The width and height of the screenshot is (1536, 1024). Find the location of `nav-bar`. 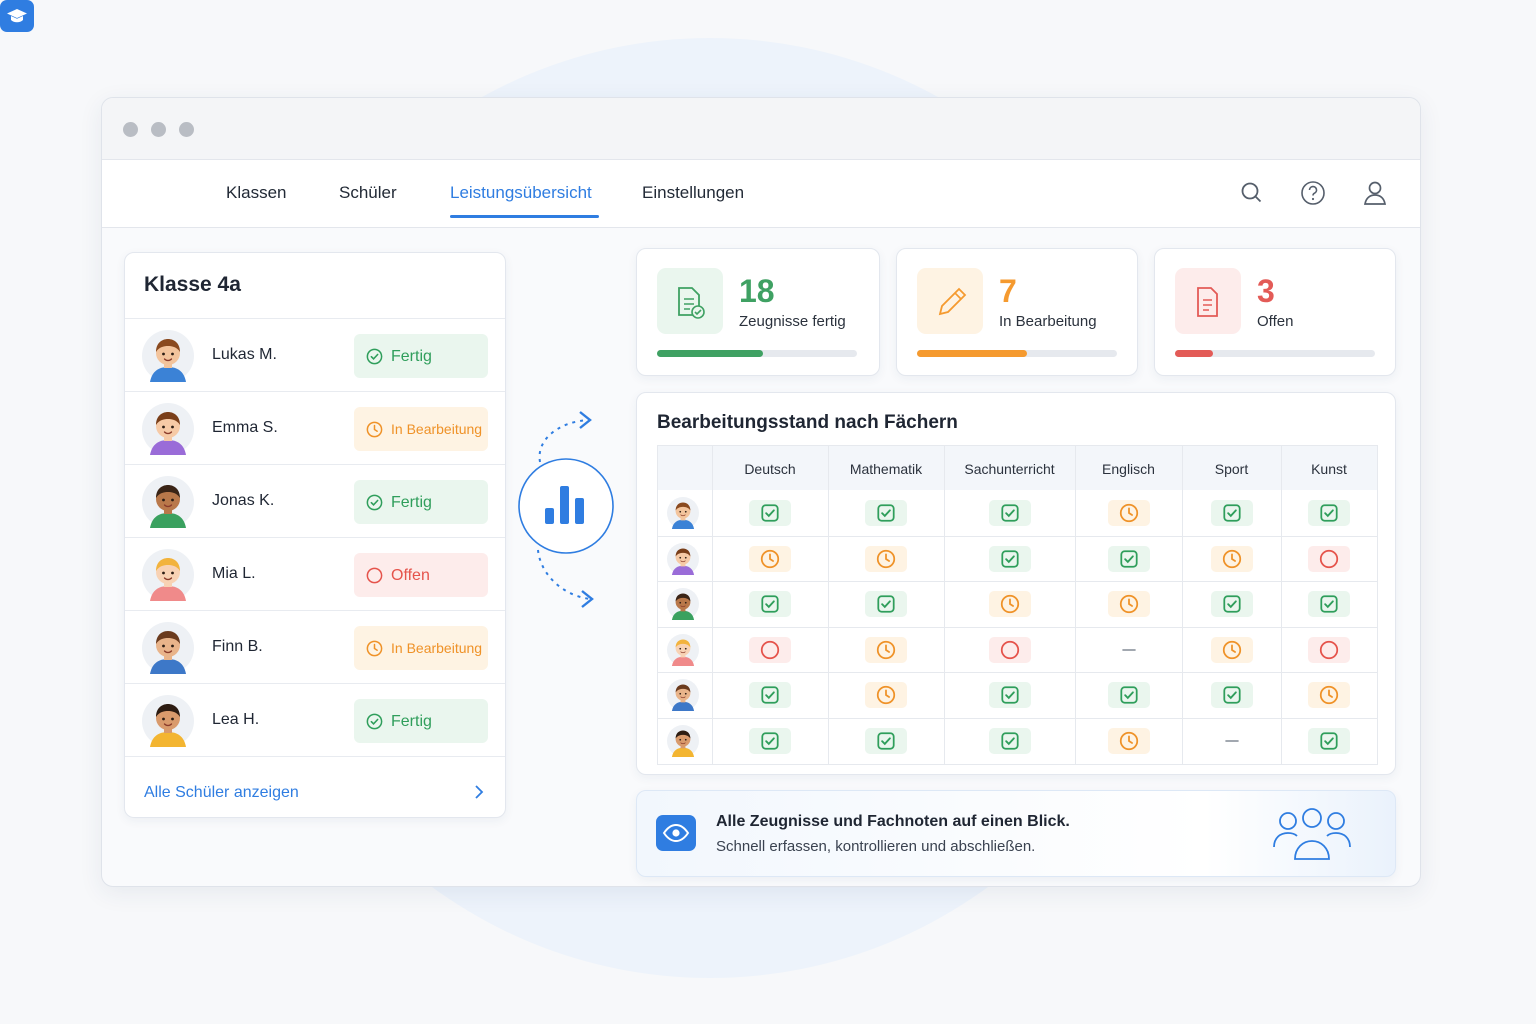

nav-bar is located at coordinates (761, 194).